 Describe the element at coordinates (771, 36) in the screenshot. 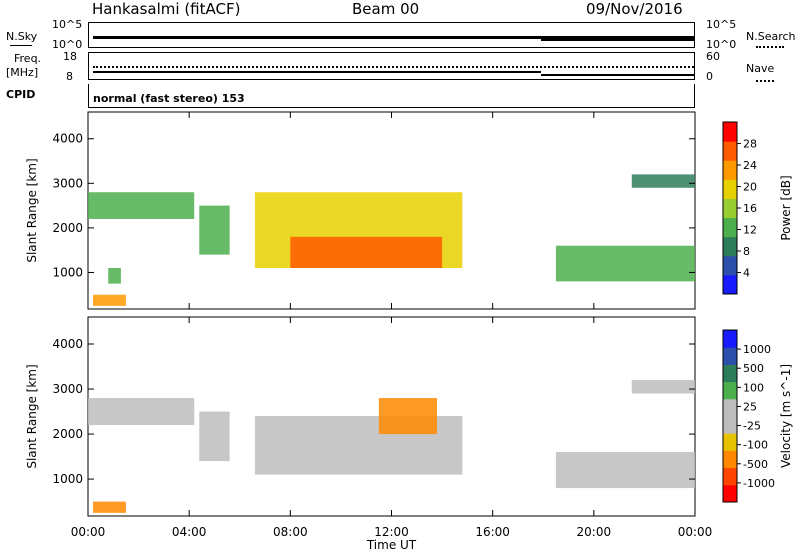

I see `nsearch-label: N.Search` at that location.